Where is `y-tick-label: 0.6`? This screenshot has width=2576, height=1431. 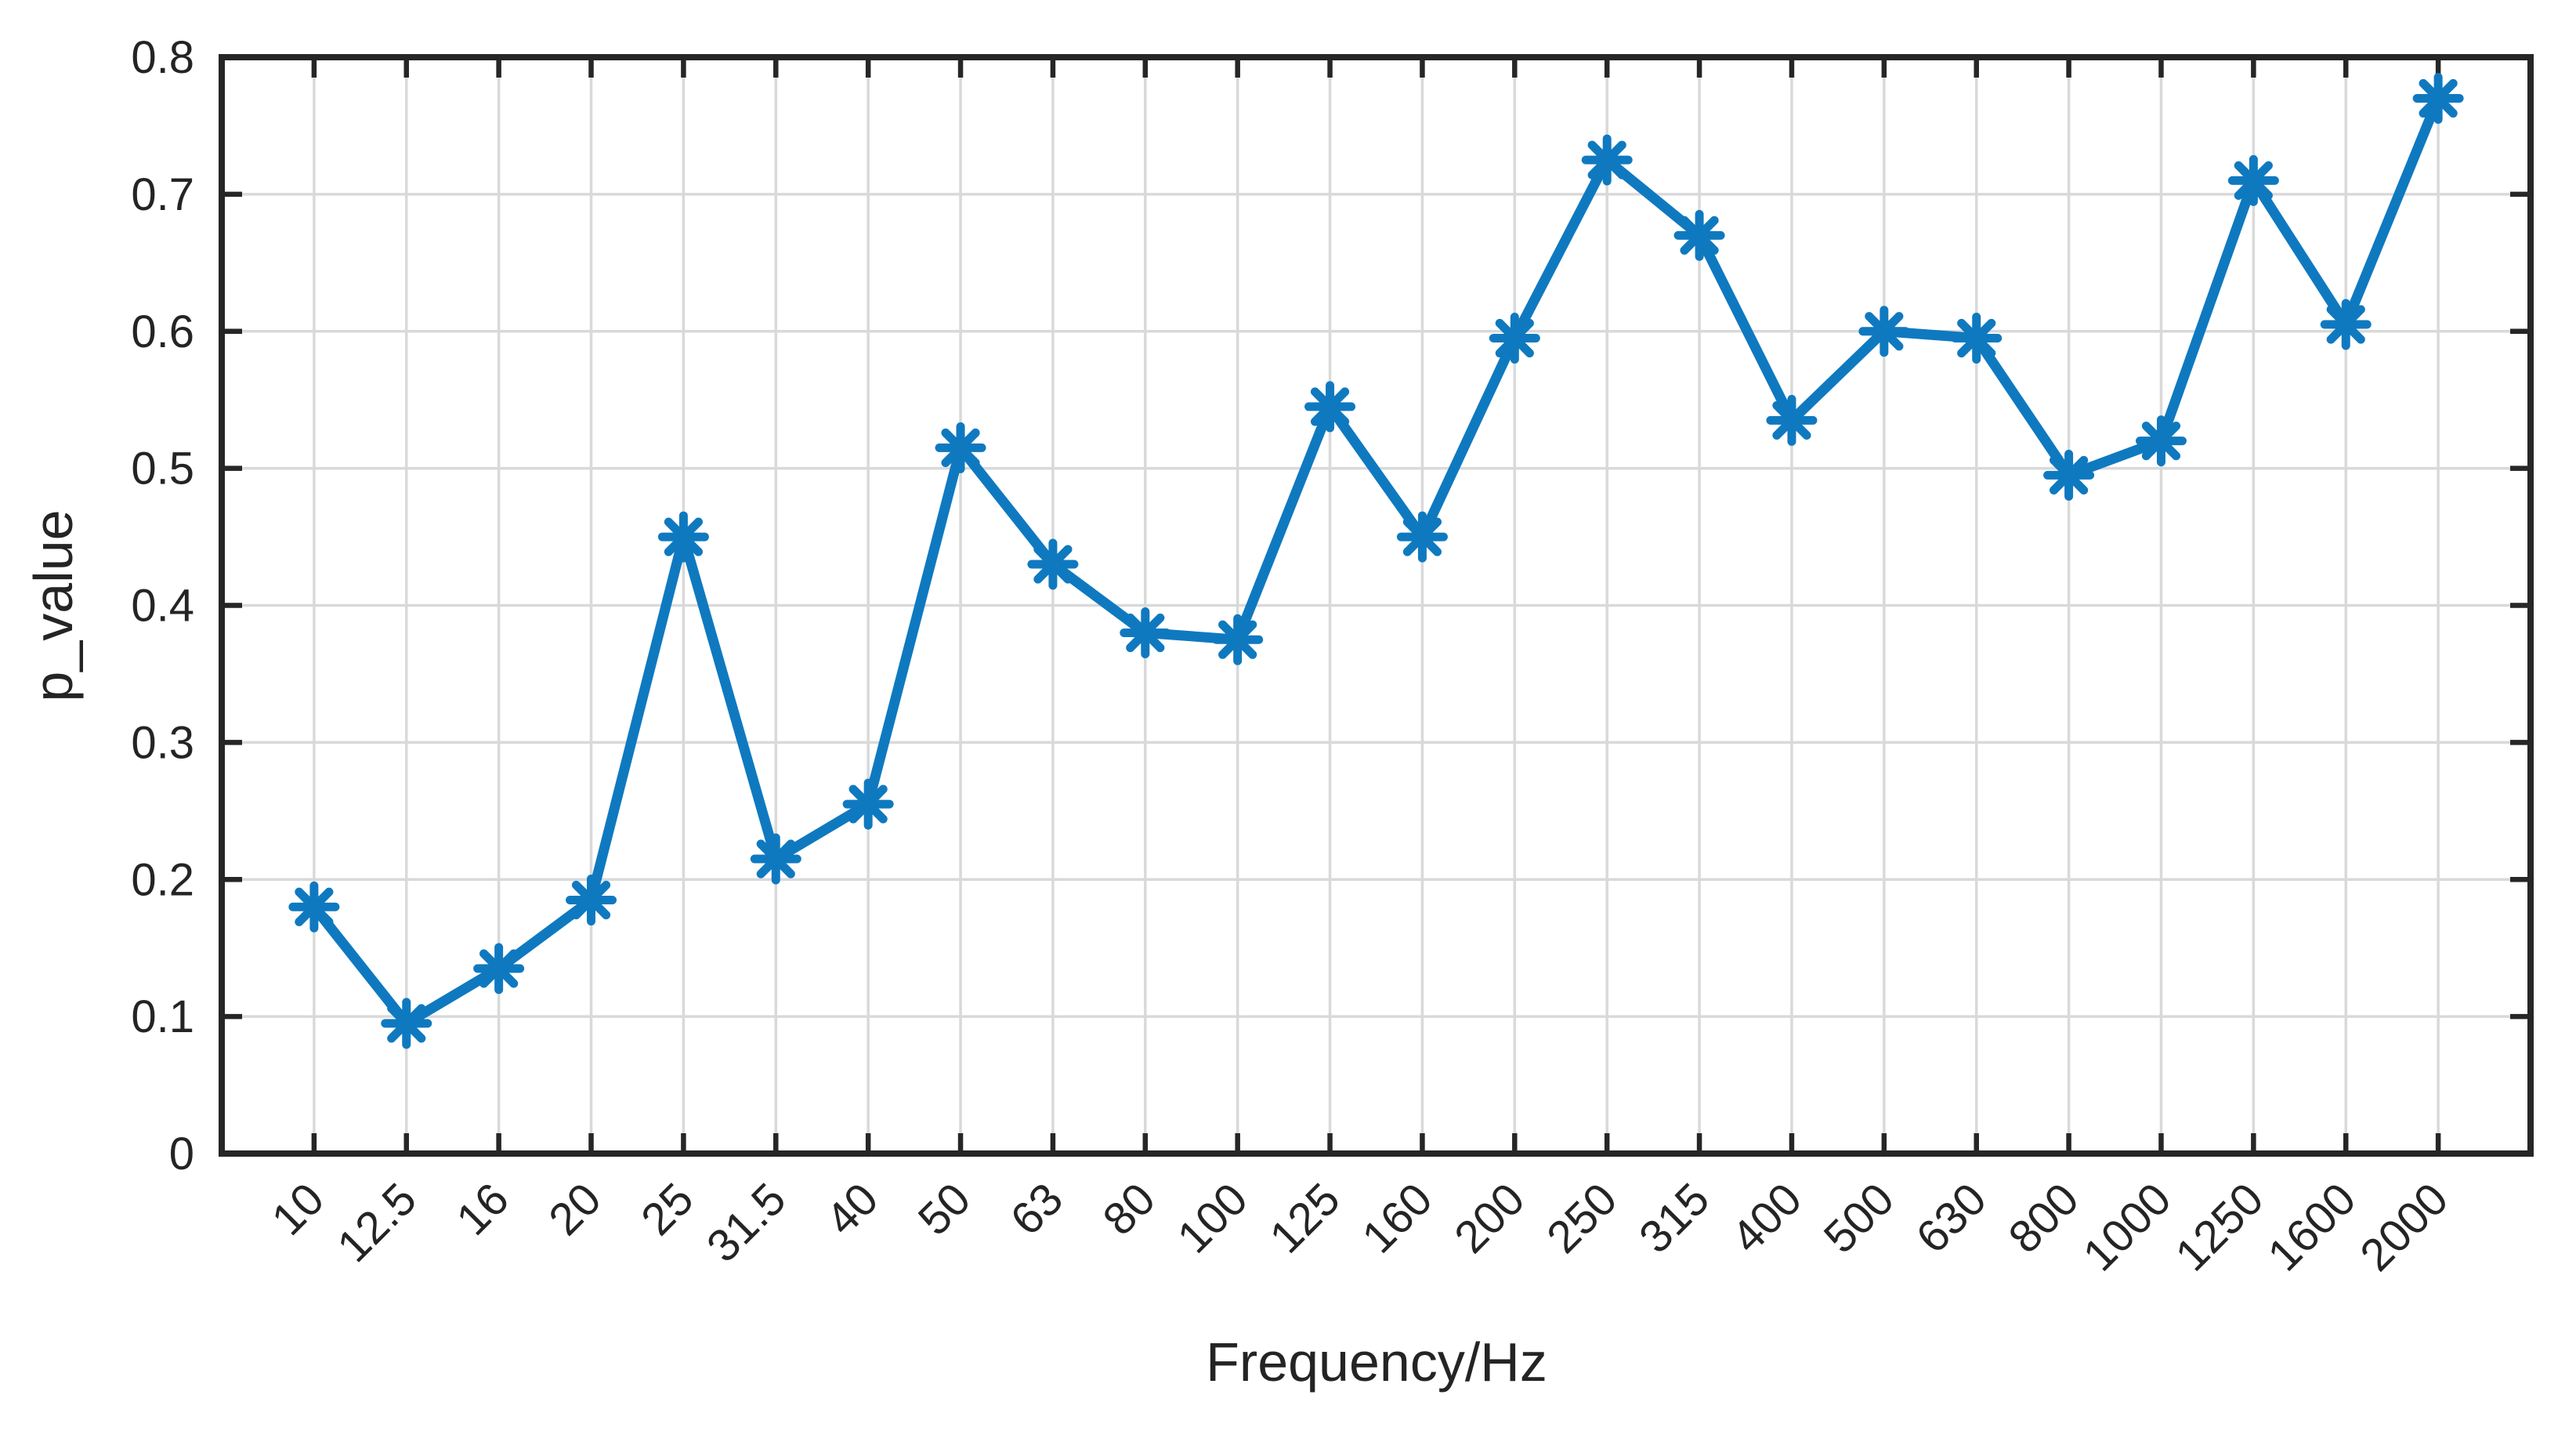
y-tick-label: 0.6 is located at coordinates (162, 331).